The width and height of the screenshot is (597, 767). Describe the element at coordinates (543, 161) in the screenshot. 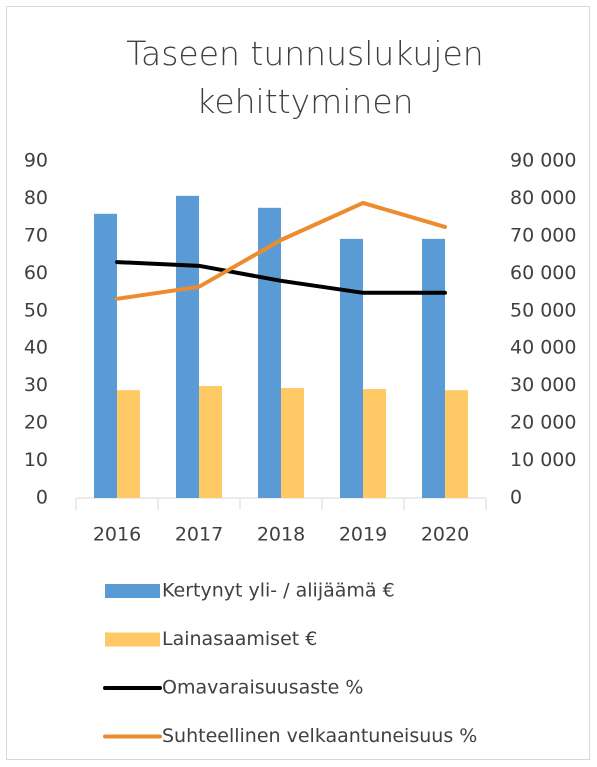

I see `y2-tick-label: 90 000` at that location.